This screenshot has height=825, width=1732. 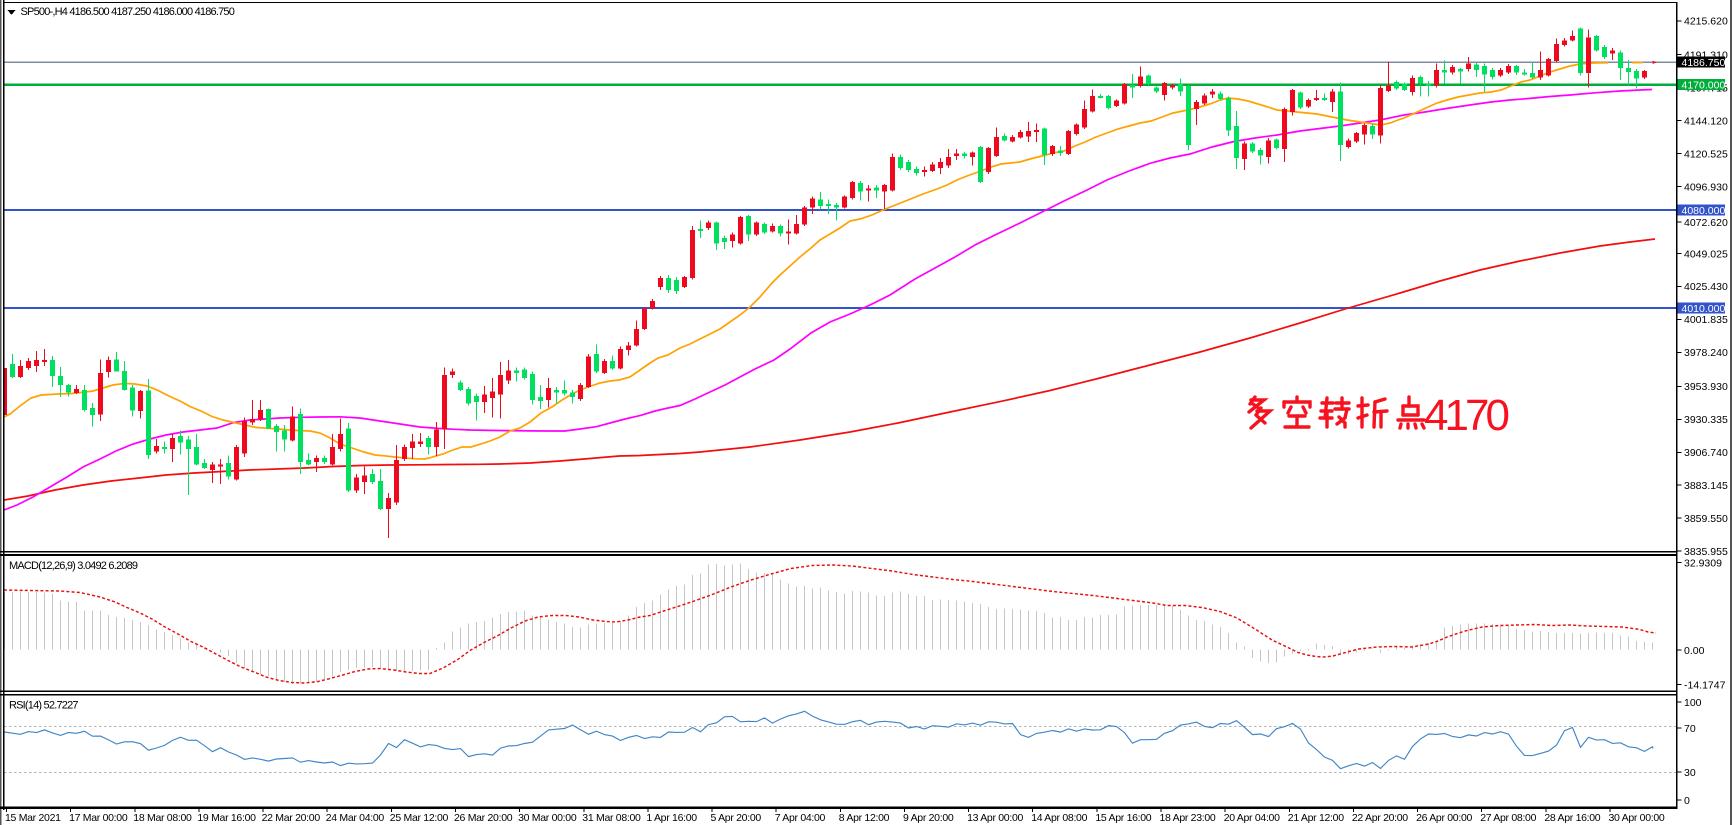 I want to click on svg-text: 22 Apr 20:00, so click(x=1380, y=818).